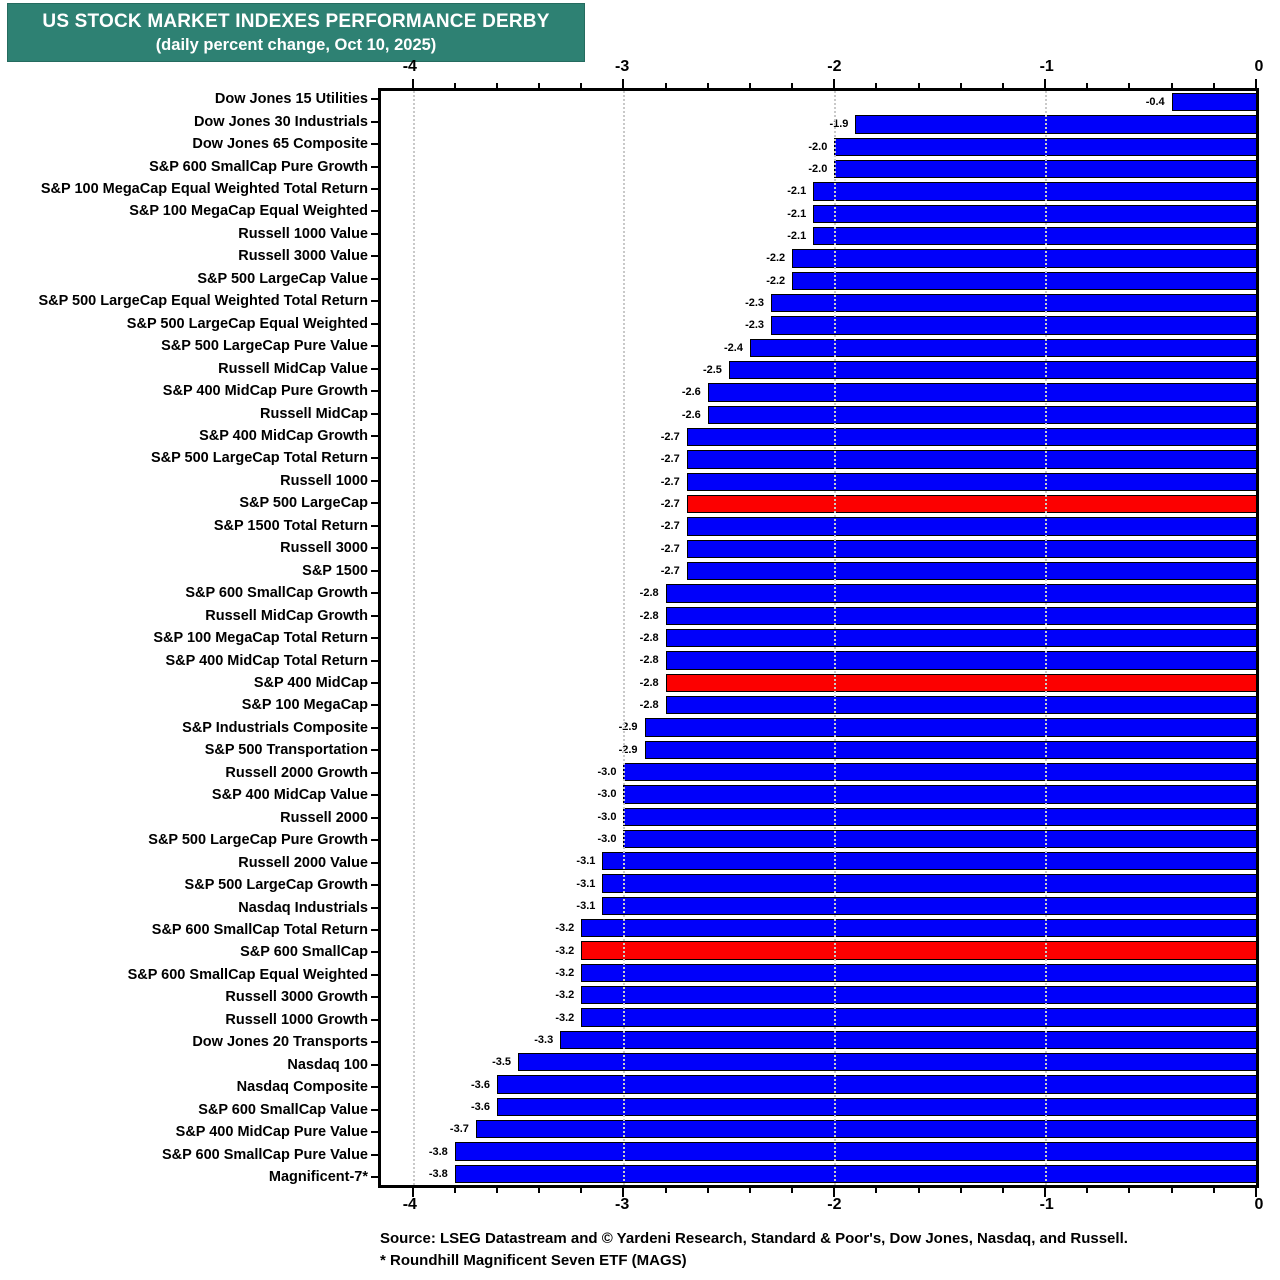 The height and width of the screenshot is (1280, 1280). I want to click on bar-value-label: -1.9, so click(839, 124).